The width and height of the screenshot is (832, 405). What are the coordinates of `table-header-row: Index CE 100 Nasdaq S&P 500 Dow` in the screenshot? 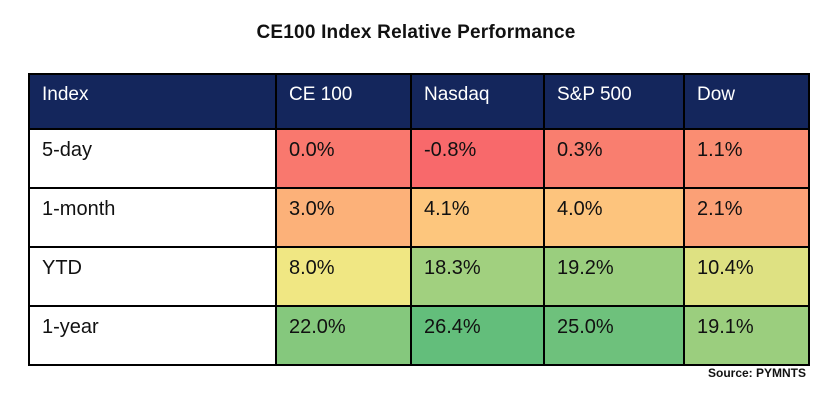 It's located at (419, 101).